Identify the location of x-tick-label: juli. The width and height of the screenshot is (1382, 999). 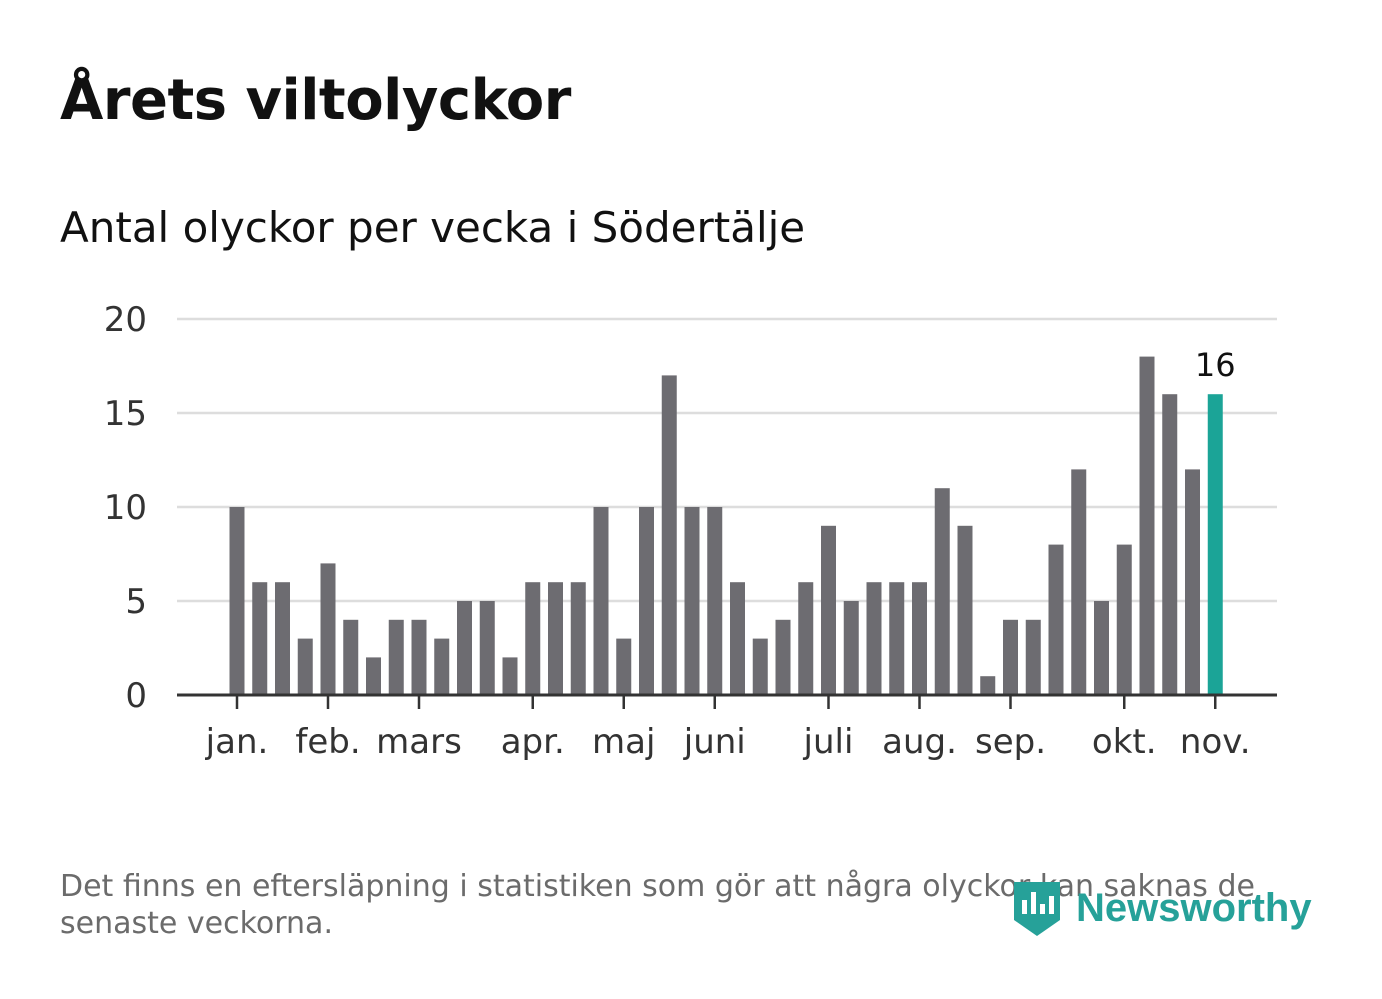
(828, 742).